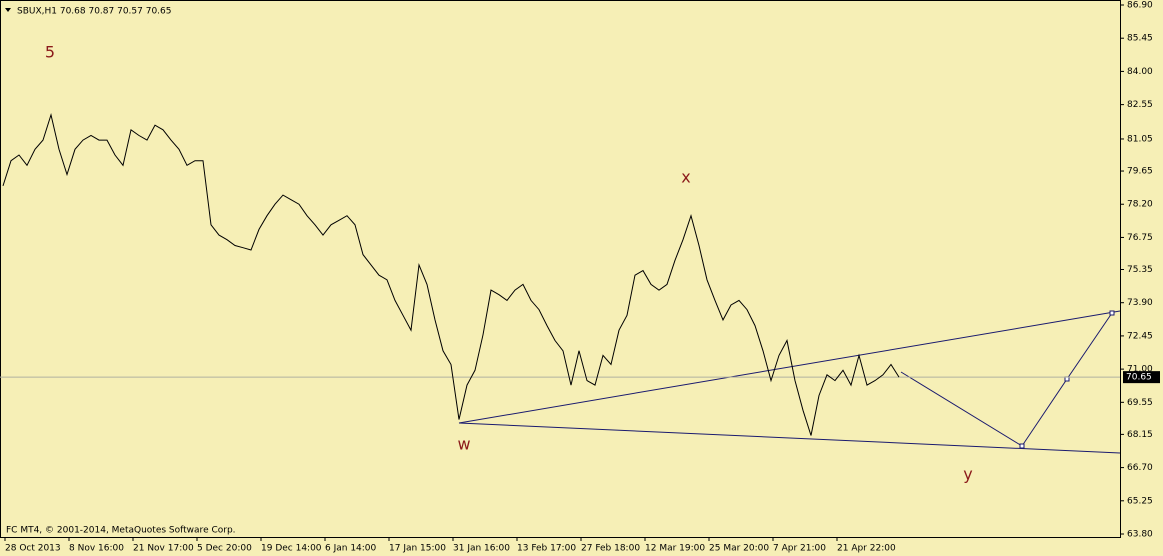 Image resolution: width=1163 pixels, height=556 pixels. I want to click on trend-lines, so click(789, 382).